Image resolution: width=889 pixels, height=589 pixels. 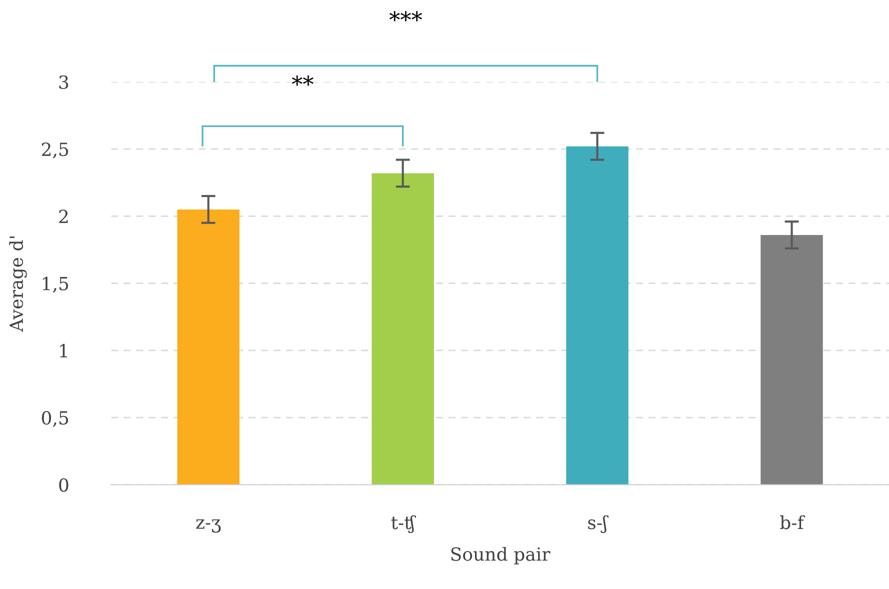 I want to click on y-axis-title: Average d', so click(x=18, y=284).